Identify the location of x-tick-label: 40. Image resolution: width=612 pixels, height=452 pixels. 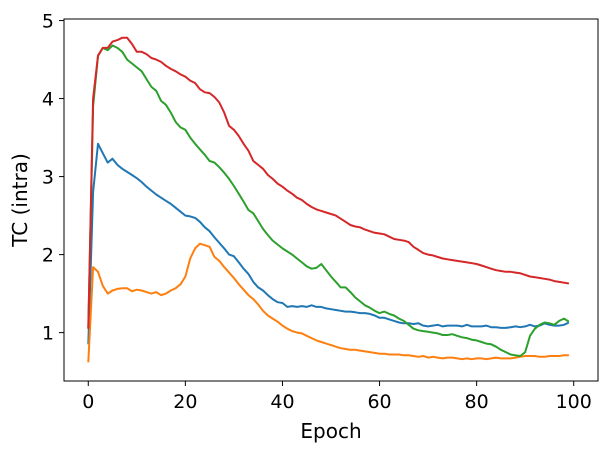
(282, 402).